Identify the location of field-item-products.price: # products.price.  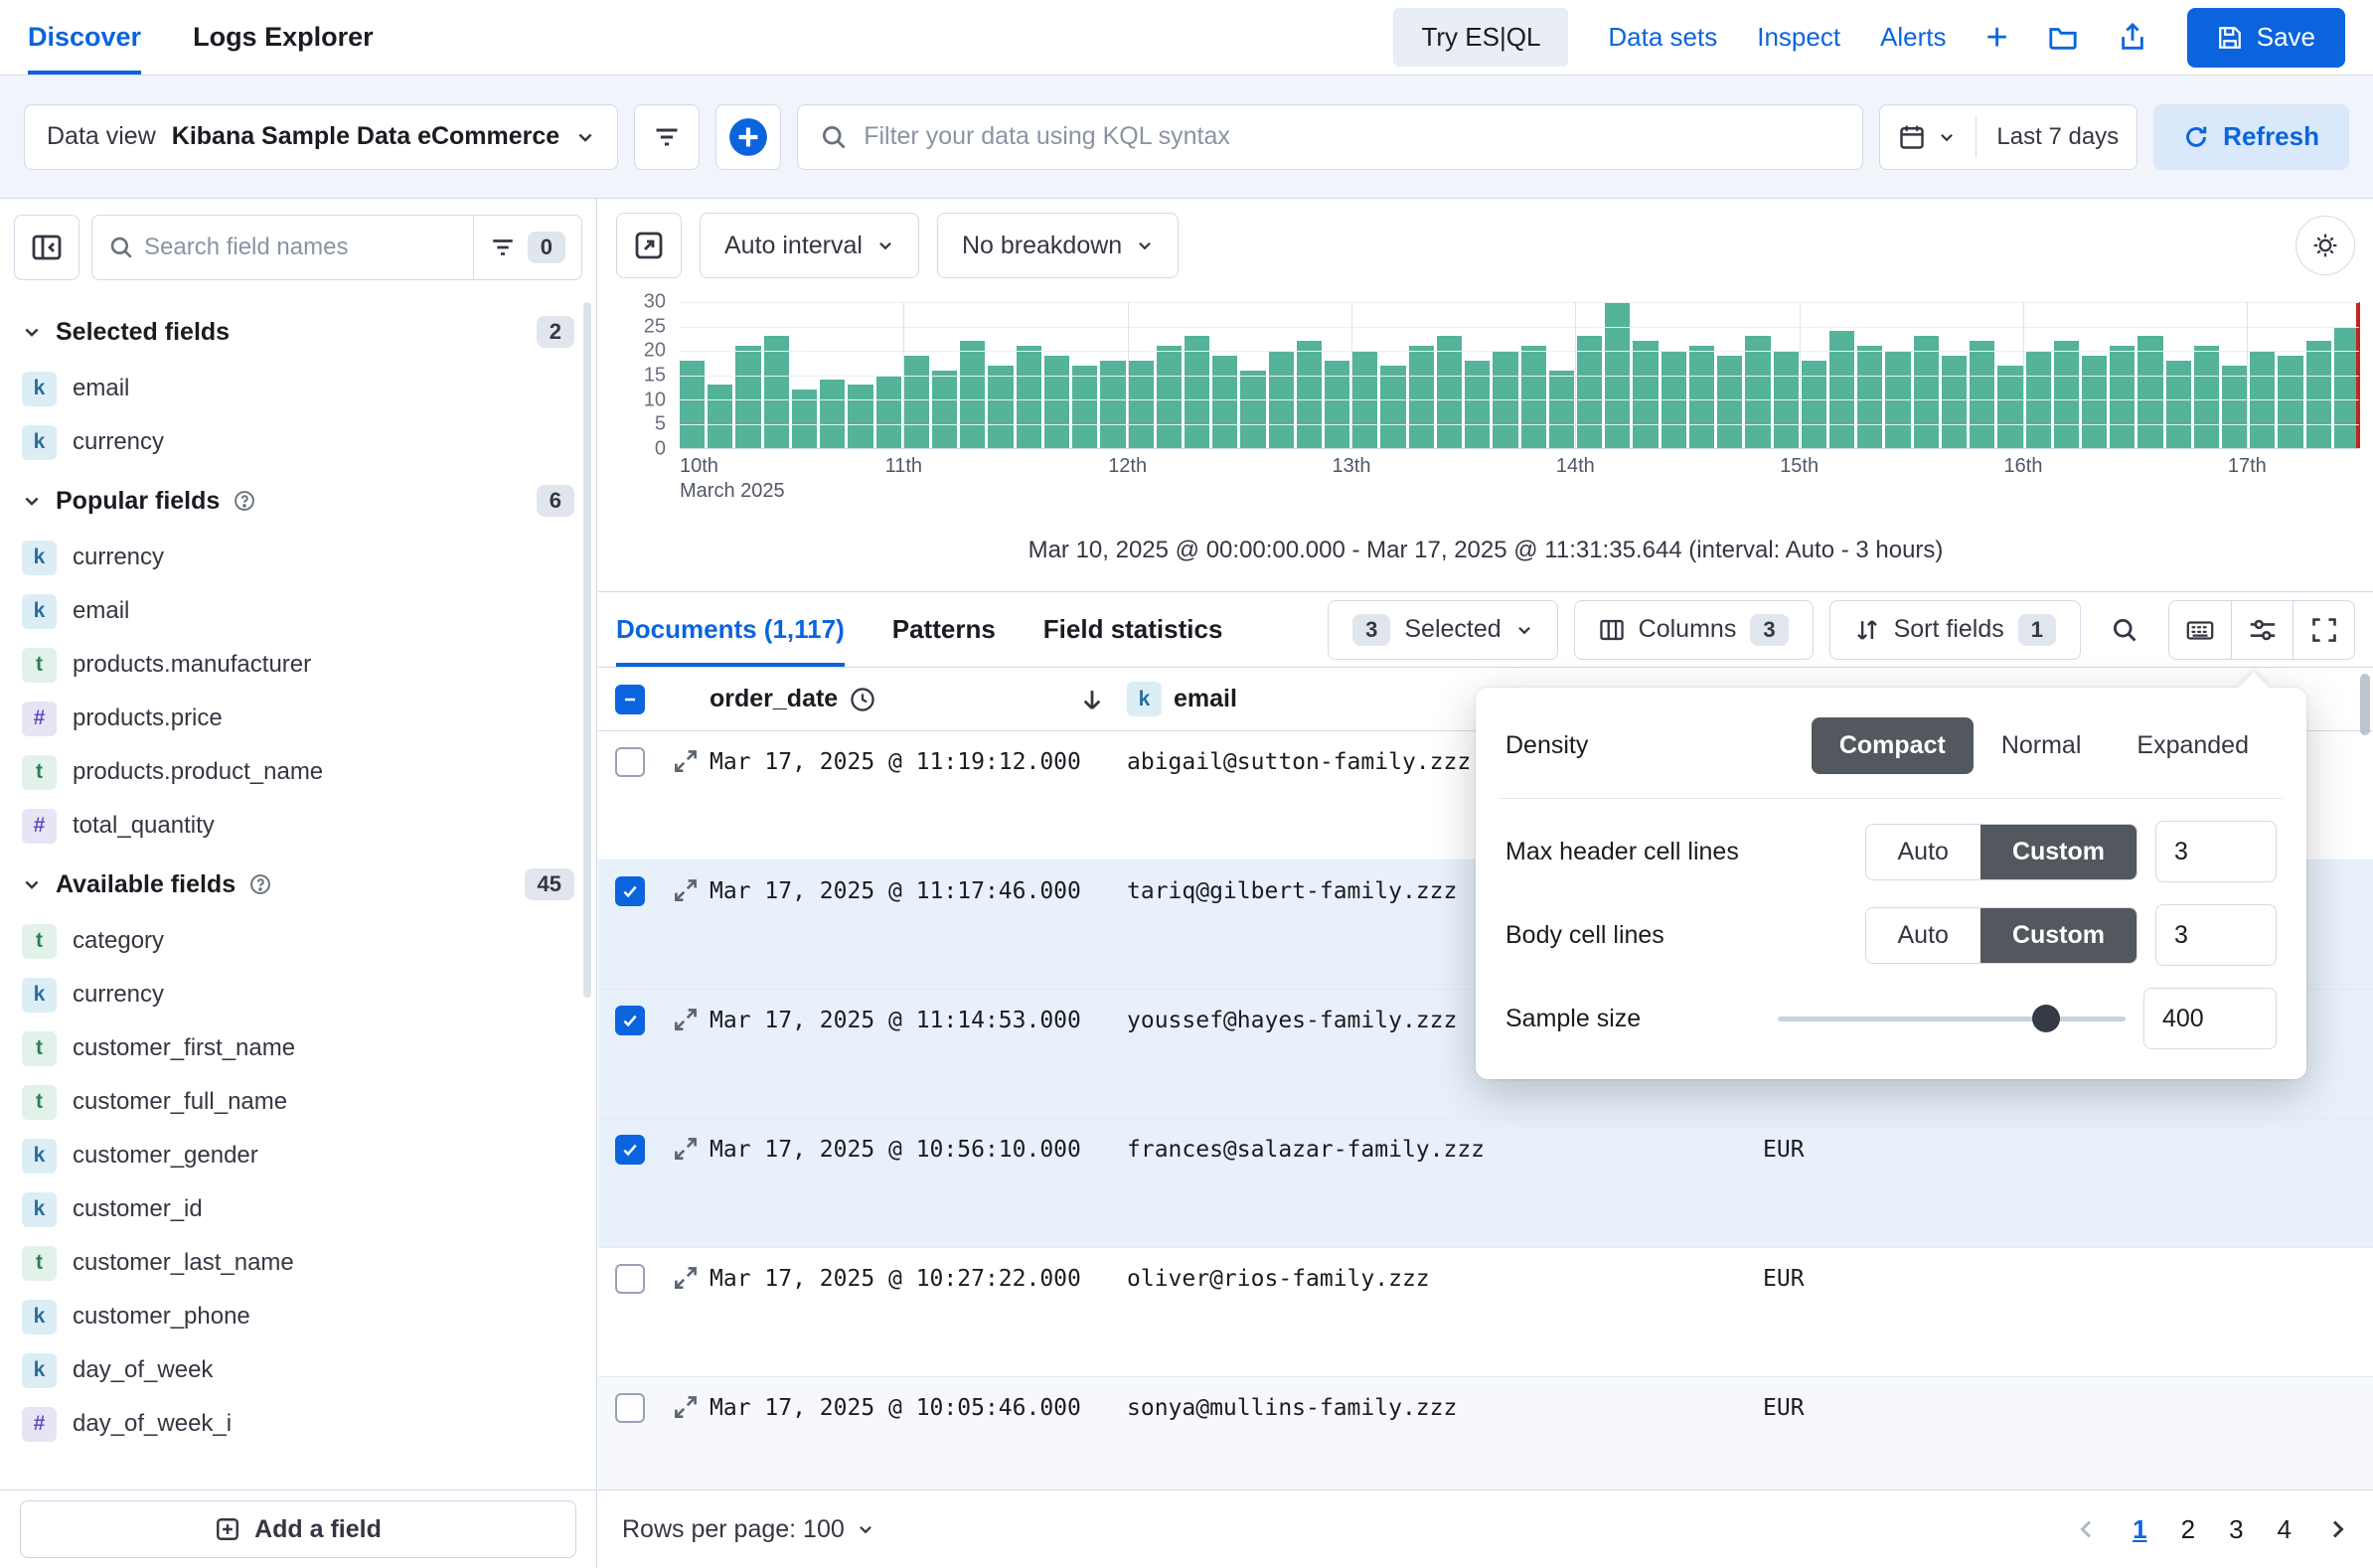
(298, 719).